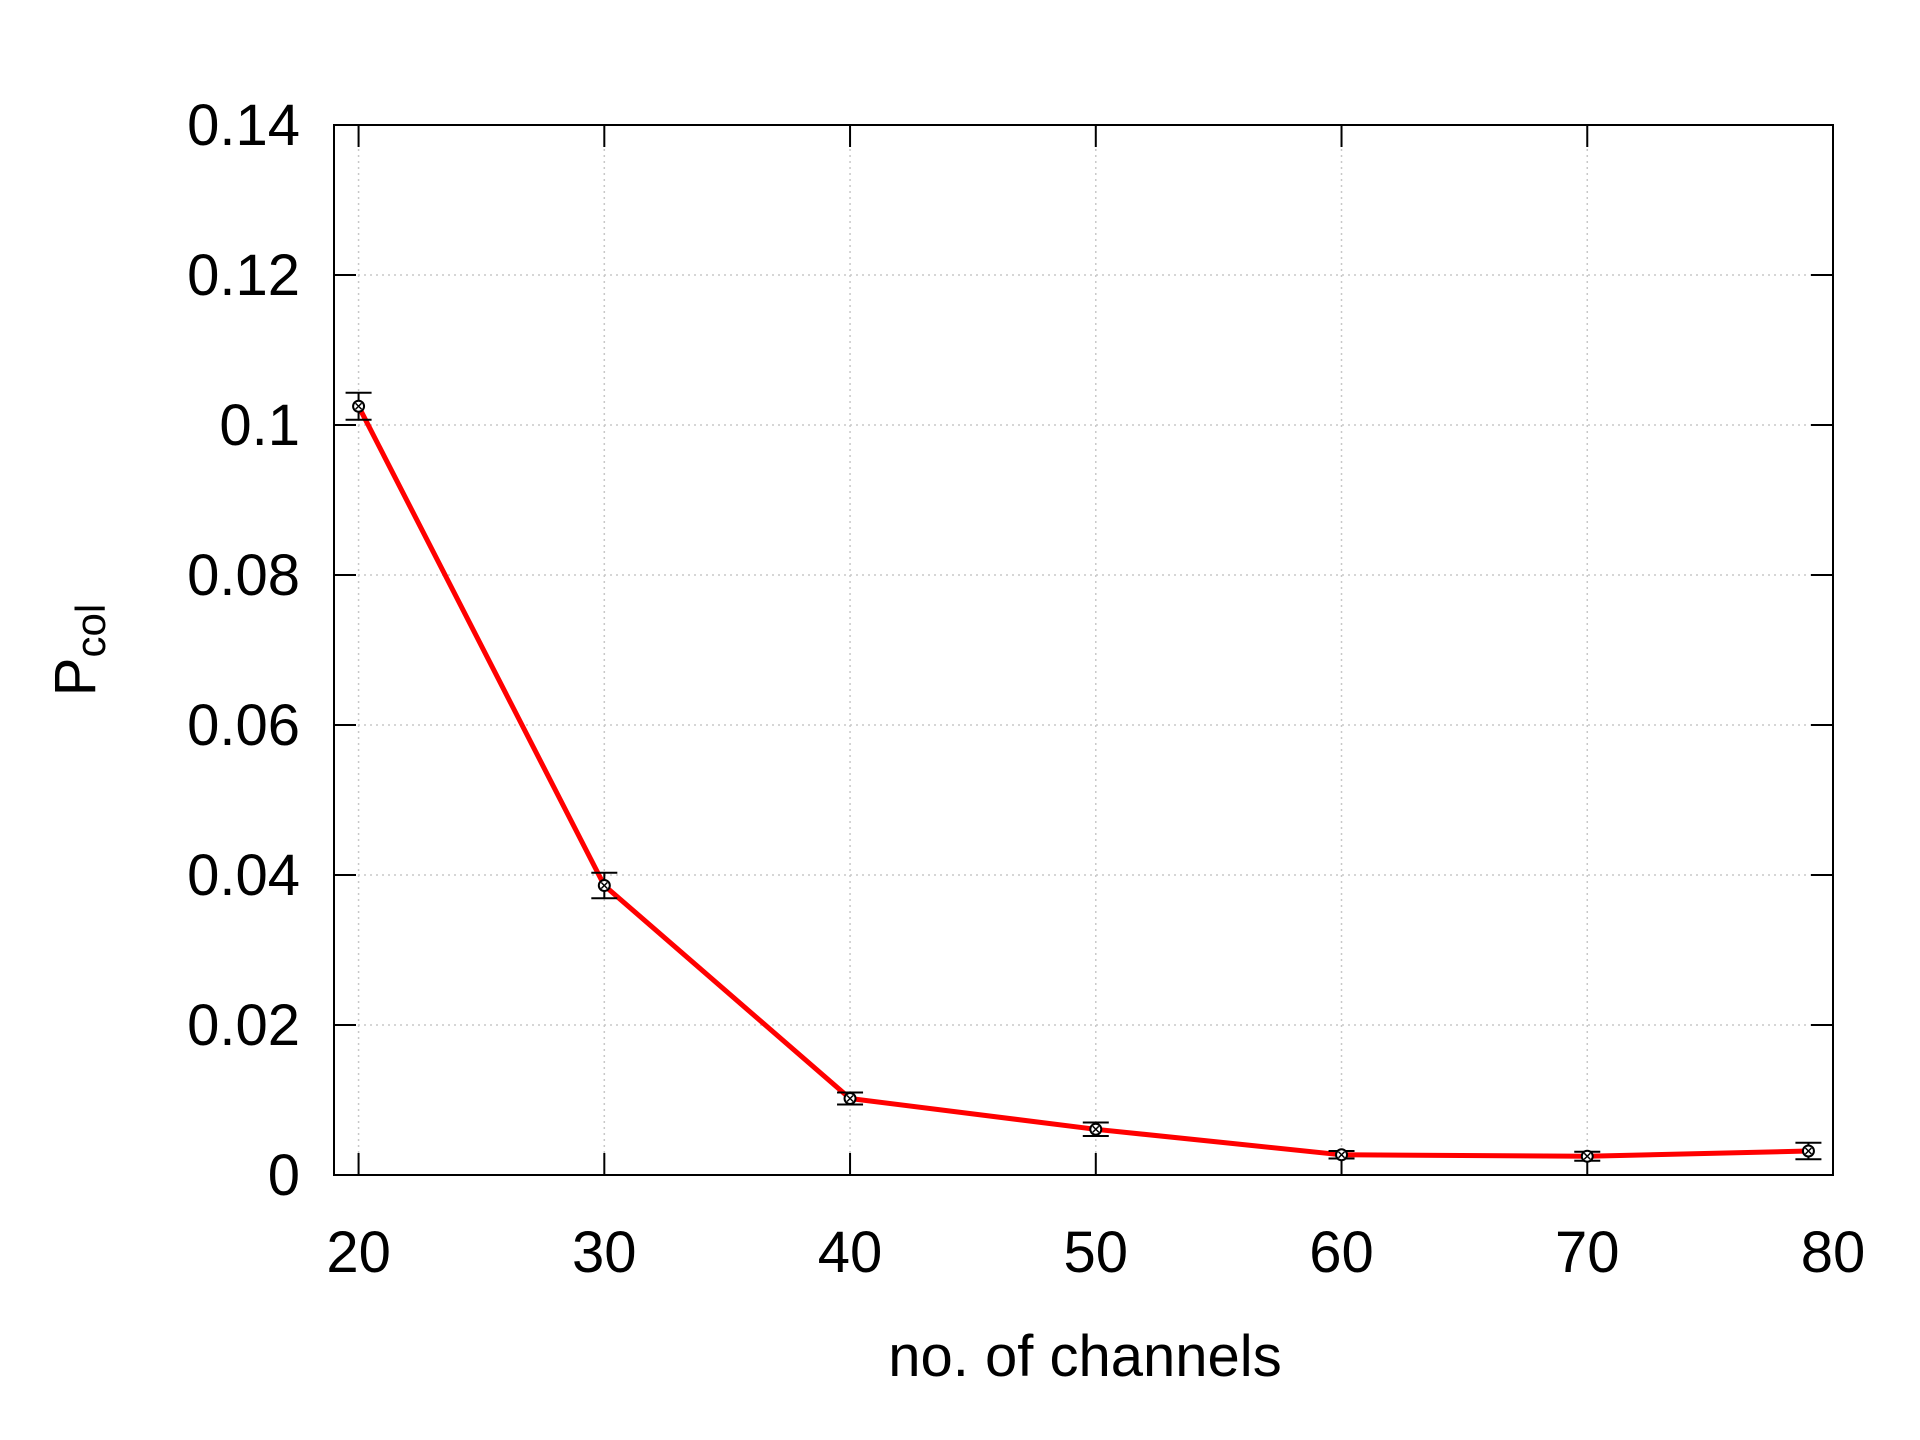  What do you see at coordinates (243, 575) in the screenshot?
I see `y-tick-label: 0.08` at bounding box center [243, 575].